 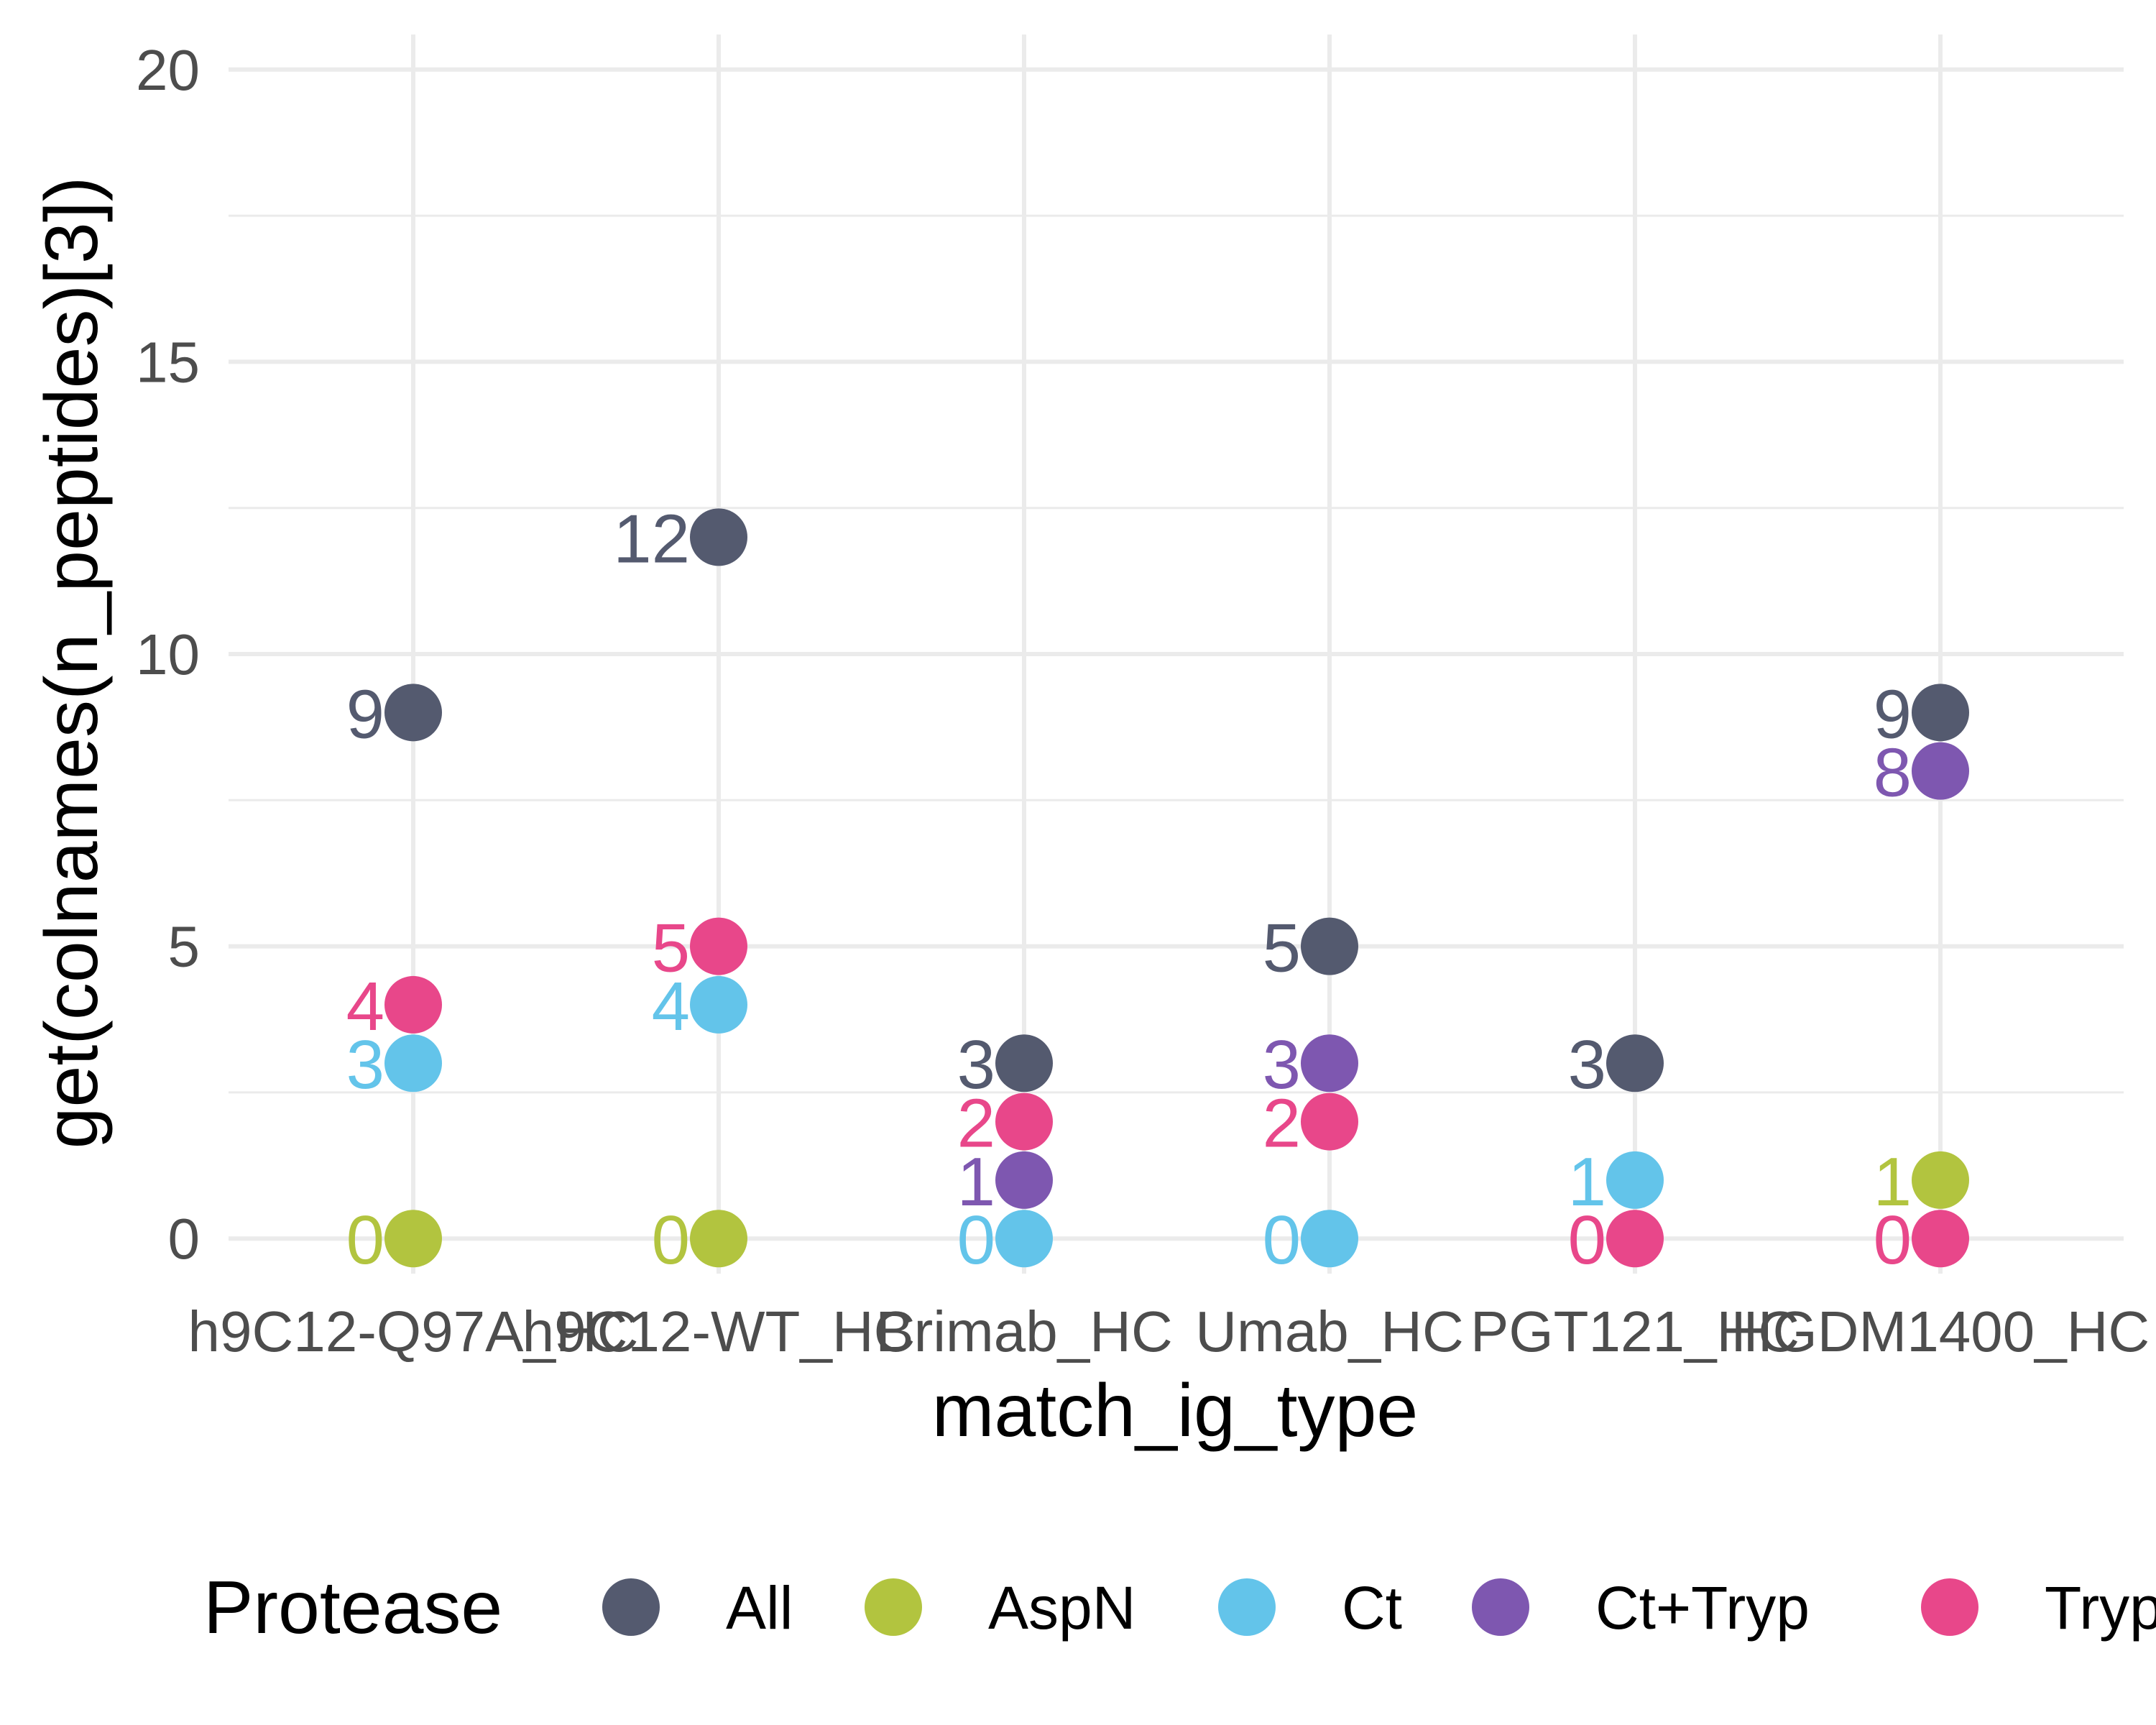 I want to click on legend-label: AspN, so click(x=1061, y=1608).